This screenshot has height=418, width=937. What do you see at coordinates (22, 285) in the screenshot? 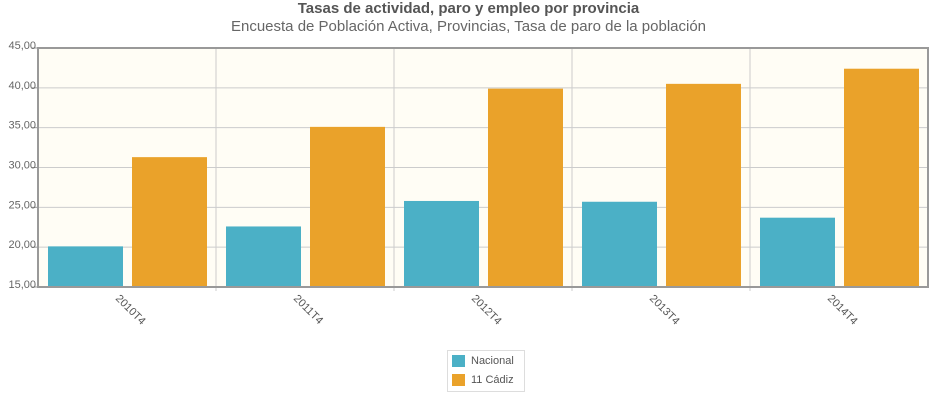
I see `y-tick-label: 15,00` at bounding box center [22, 285].